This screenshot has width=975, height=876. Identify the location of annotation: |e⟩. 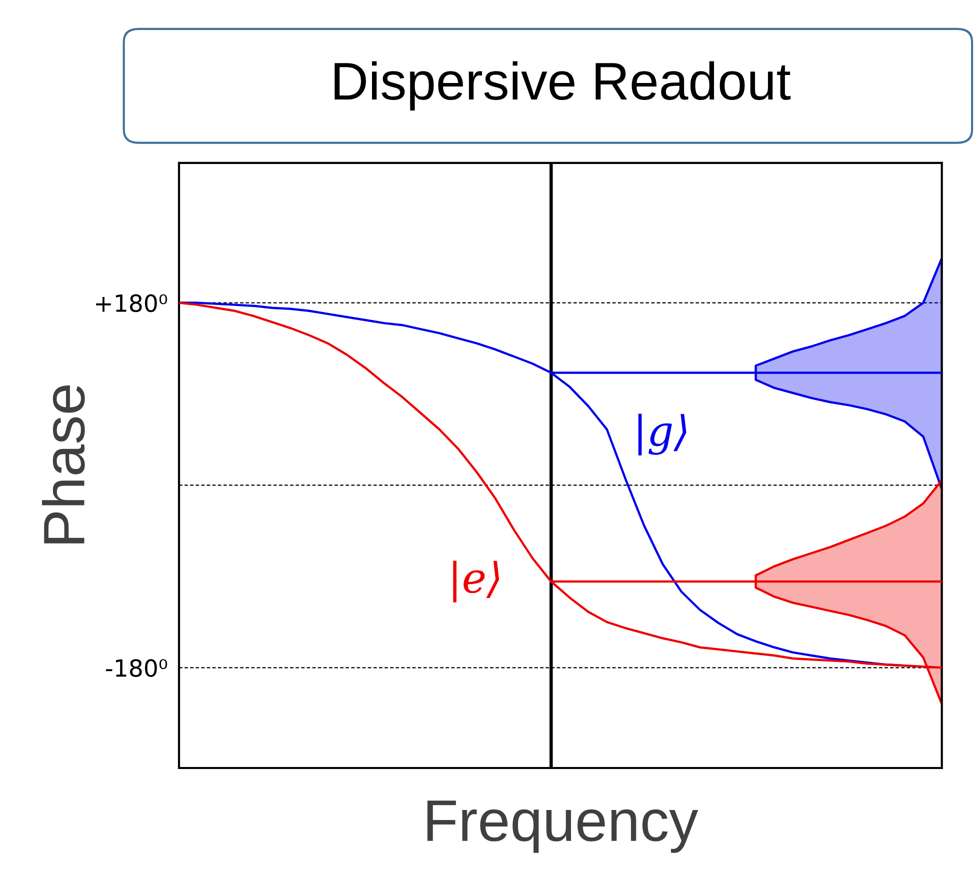
(476, 581).